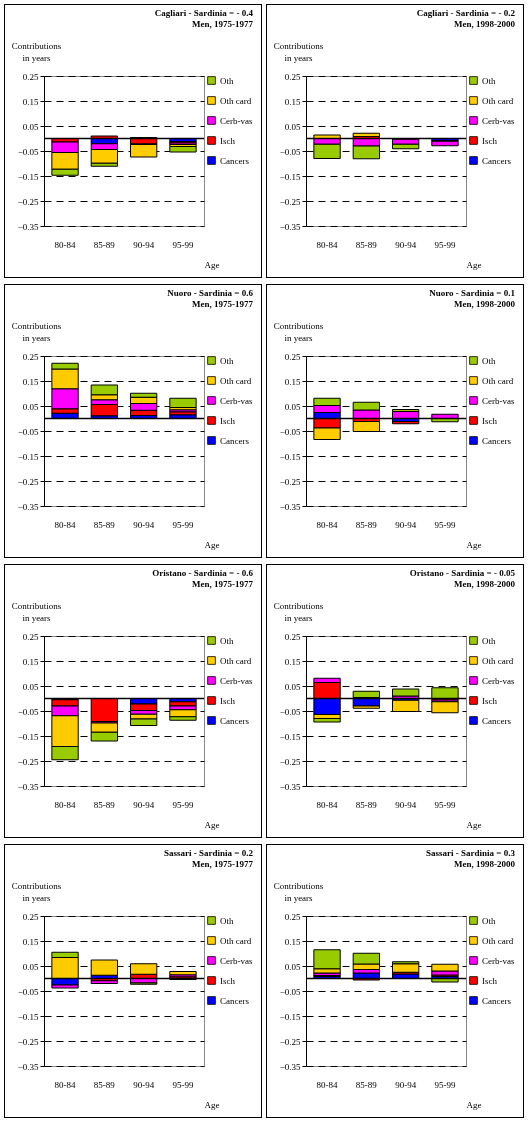 This screenshot has width=528, height=1130. Describe the element at coordinates (204, 13) in the screenshot. I see `chart-title: Cagliari - Sardinia = - 0.4` at that location.